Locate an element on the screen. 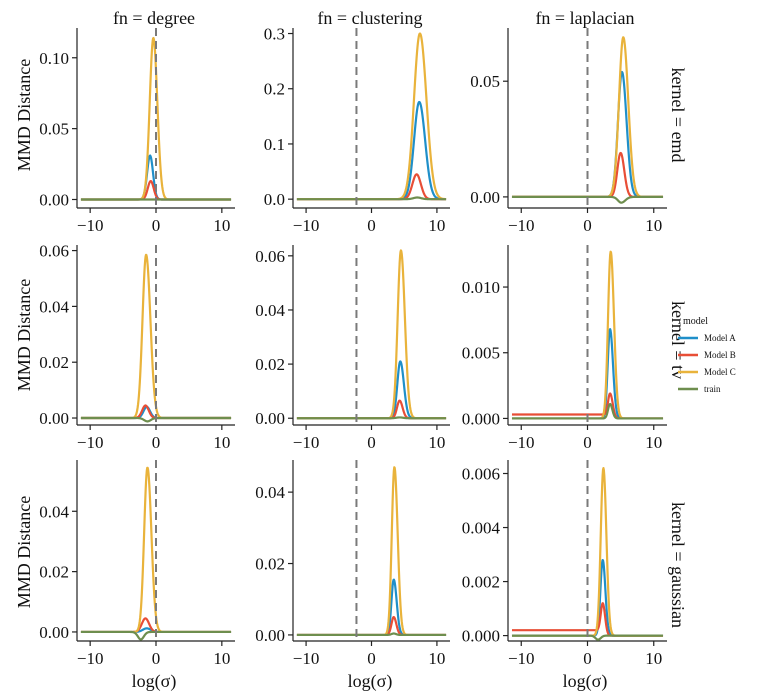 The width and height of the screenshot is (761, 695). y-tick-label: 0.004 is located at coordinates (481, 528).